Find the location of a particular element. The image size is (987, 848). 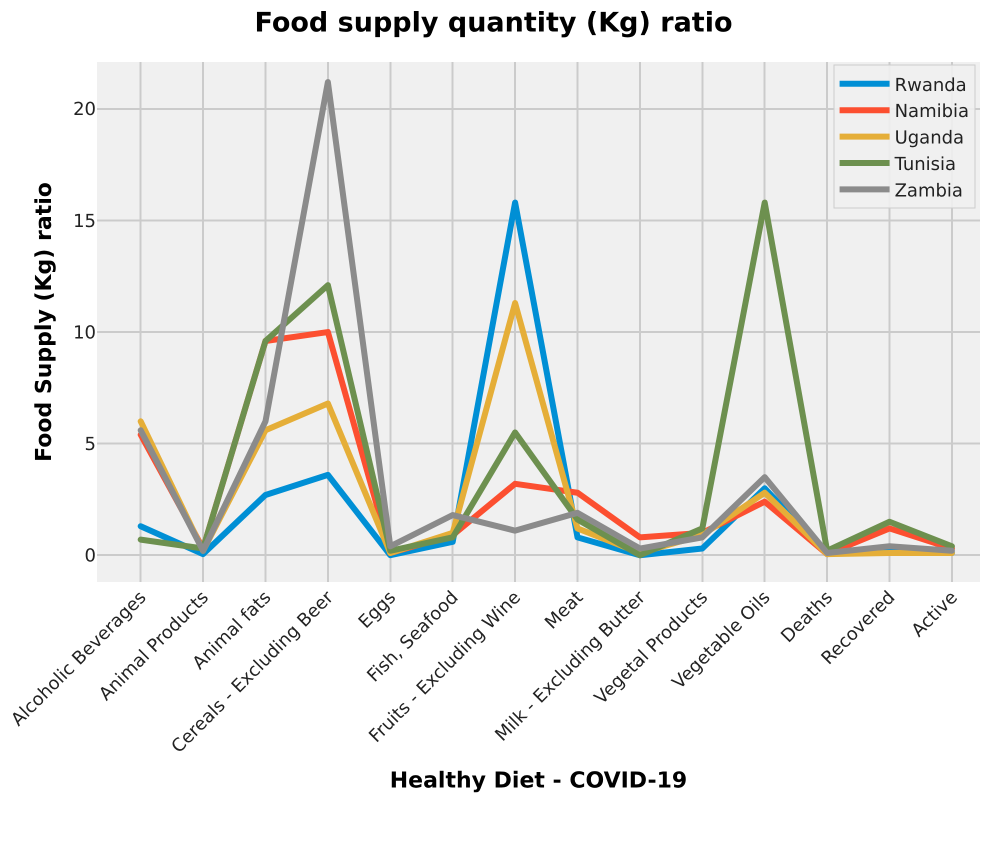

legend-label: Zambia is located at coordinates (928, 191).